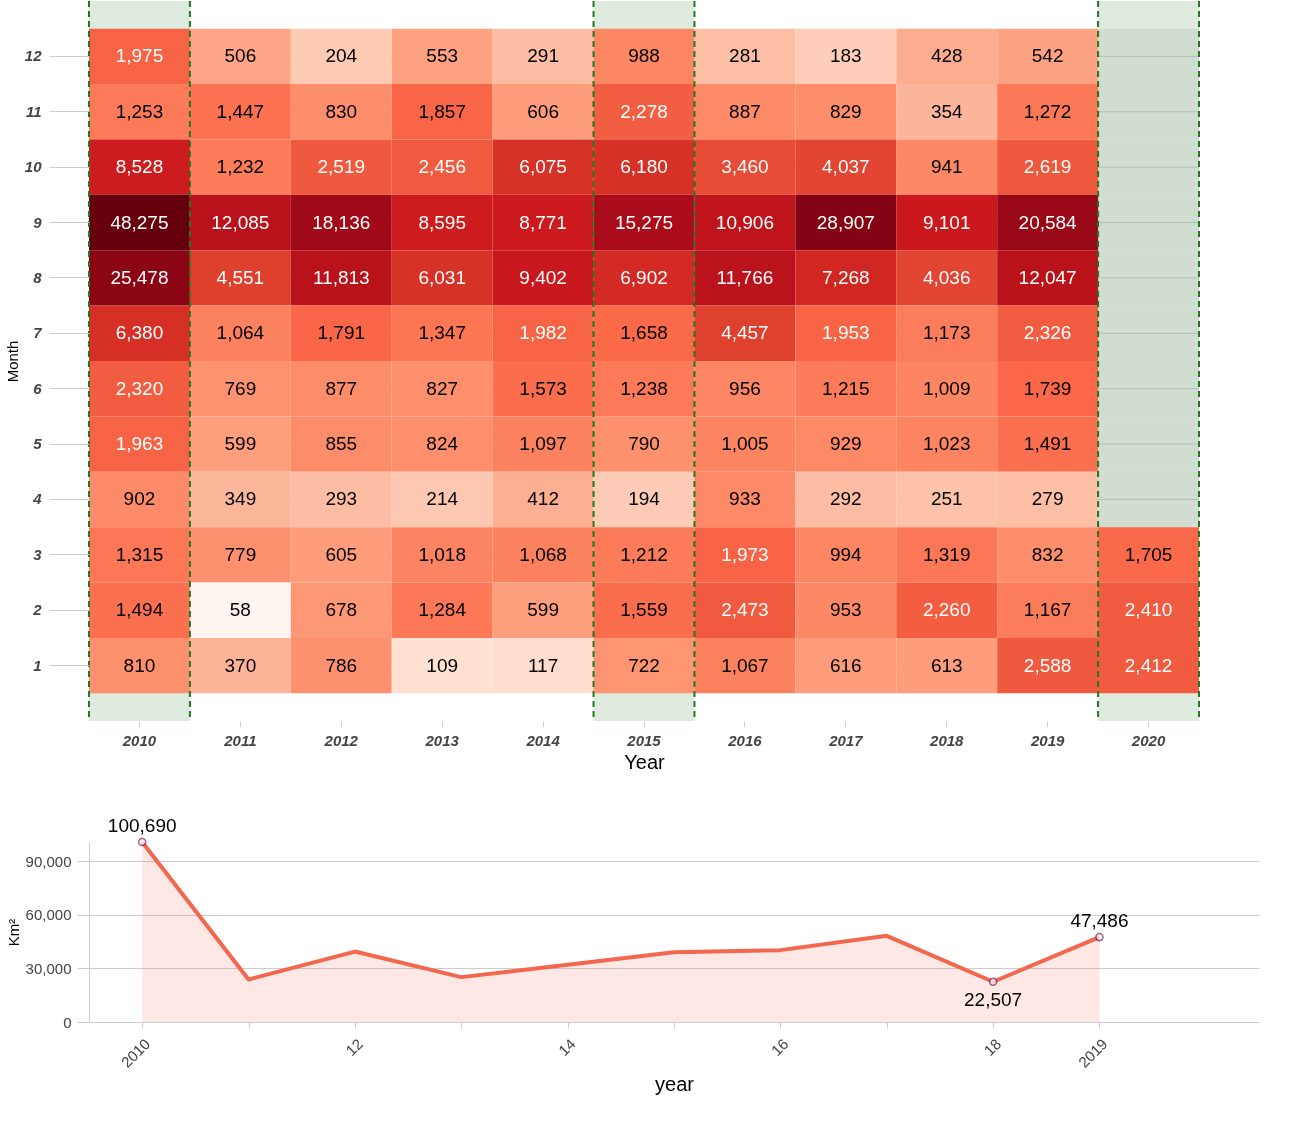 Image resolution: width=1315 pixels, height=1142 pixels. Describe the element at coordinates (543, 388) in the screenshot. I see `data-label: 1,573` at that location.